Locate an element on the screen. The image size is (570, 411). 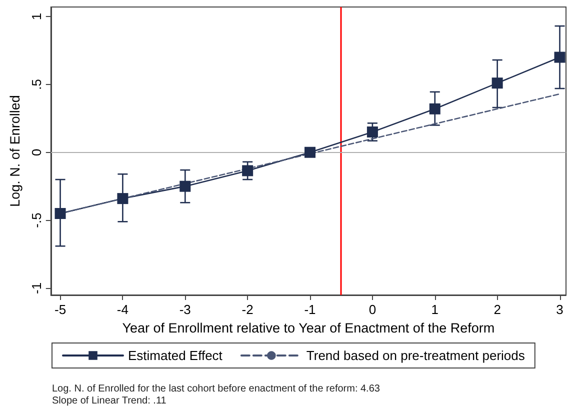
text: Slope of Linear Trend: .11 is located at coordinates (109, 401).